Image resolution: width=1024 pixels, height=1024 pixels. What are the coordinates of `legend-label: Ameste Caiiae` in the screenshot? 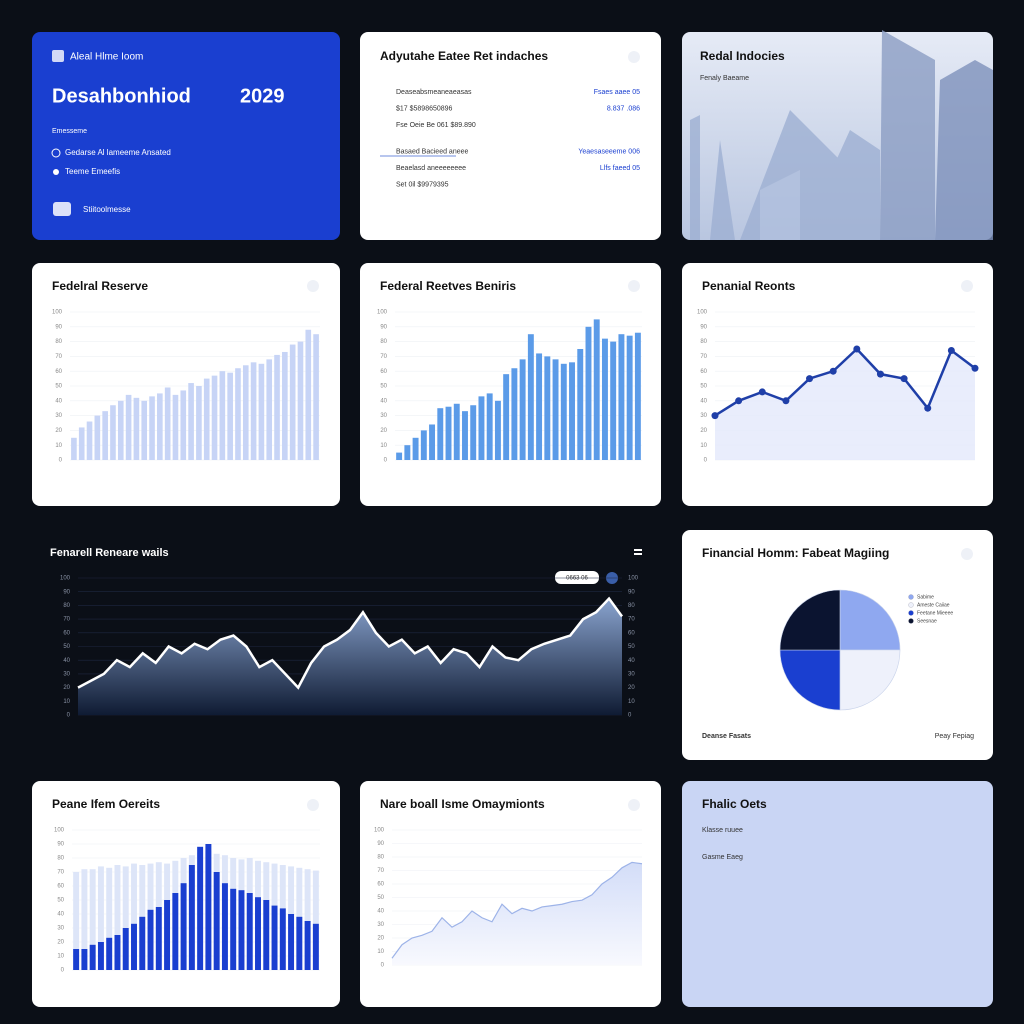 It's located at (933, 605).